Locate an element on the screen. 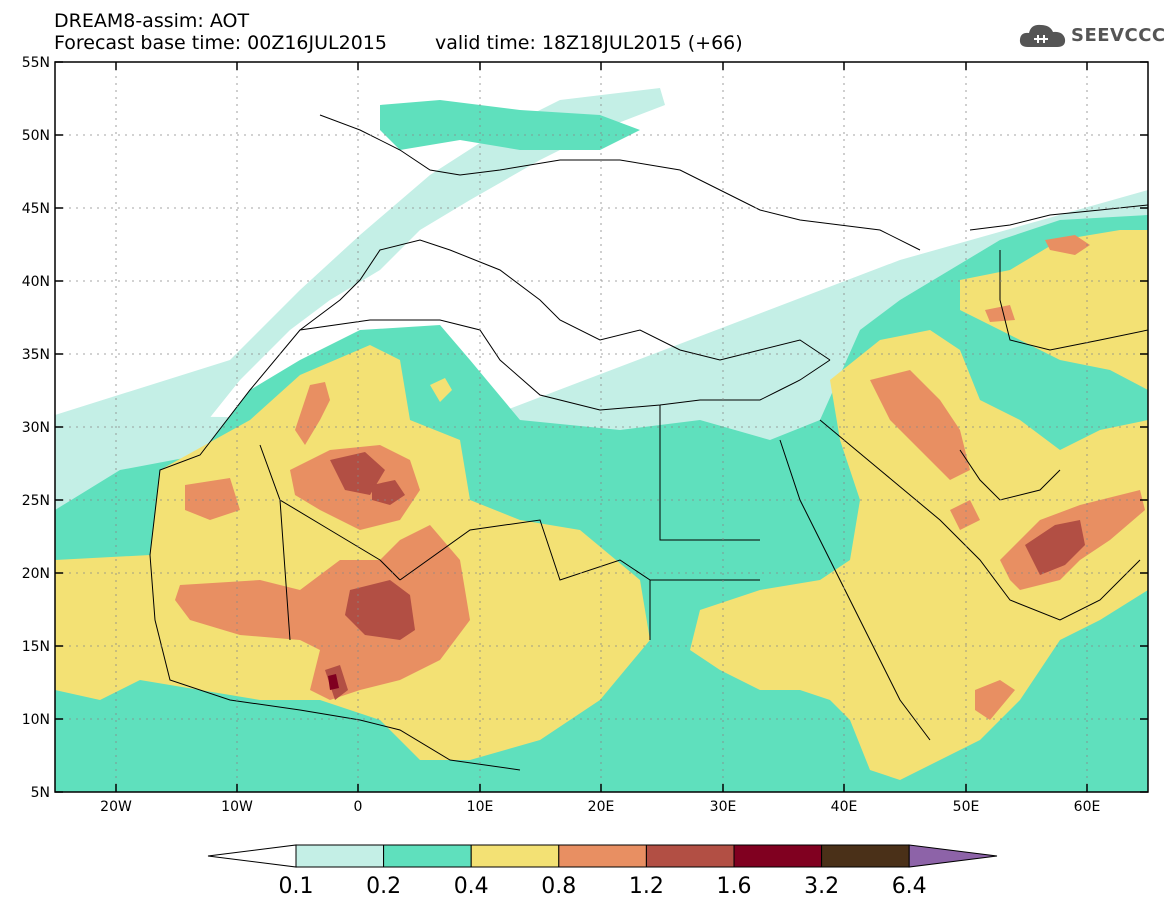 The height and width of the screenshot is (905, 1165). lat-label: 20N is located at coordinates (36, 574).